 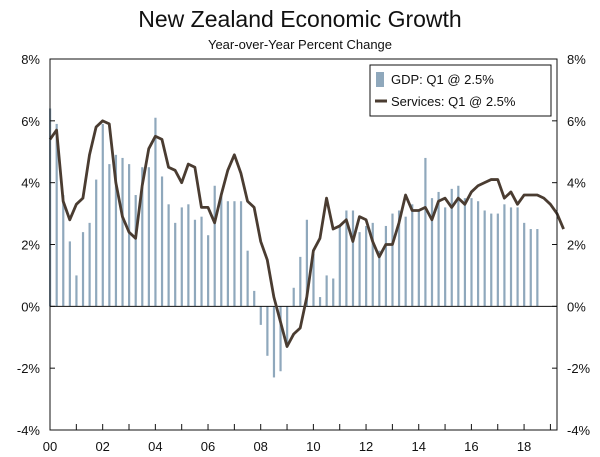 What do you see at coordinates (313, 446) in the screenshot?
I see `x-tick-label: 10` at bounding box center [313, 446].